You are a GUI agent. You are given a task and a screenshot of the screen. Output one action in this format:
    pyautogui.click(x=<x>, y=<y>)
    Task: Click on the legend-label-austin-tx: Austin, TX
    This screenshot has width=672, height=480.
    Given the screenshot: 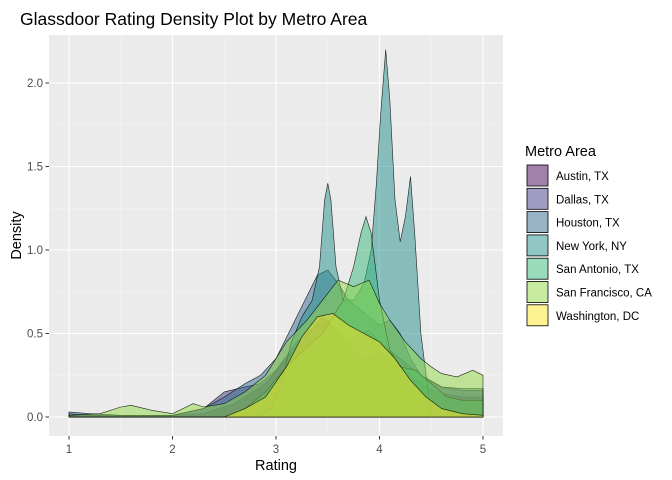 What is the action you would take?
    pyautogui.click(x=582, y=177)
    